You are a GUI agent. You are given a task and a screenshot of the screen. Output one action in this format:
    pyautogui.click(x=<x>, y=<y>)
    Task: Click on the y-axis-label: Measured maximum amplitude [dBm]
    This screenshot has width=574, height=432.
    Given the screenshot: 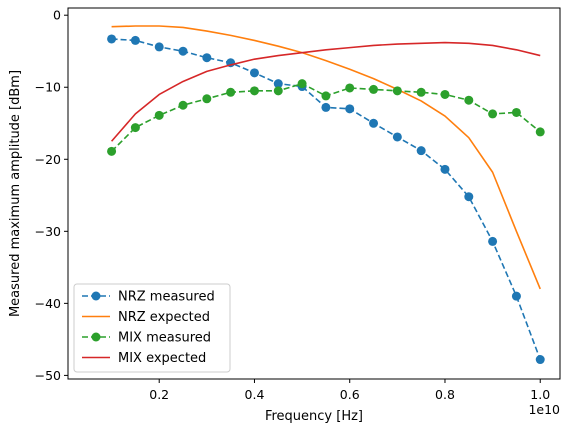 What is the action you would take?
    pyautogui.click(x=15, y=193)
    